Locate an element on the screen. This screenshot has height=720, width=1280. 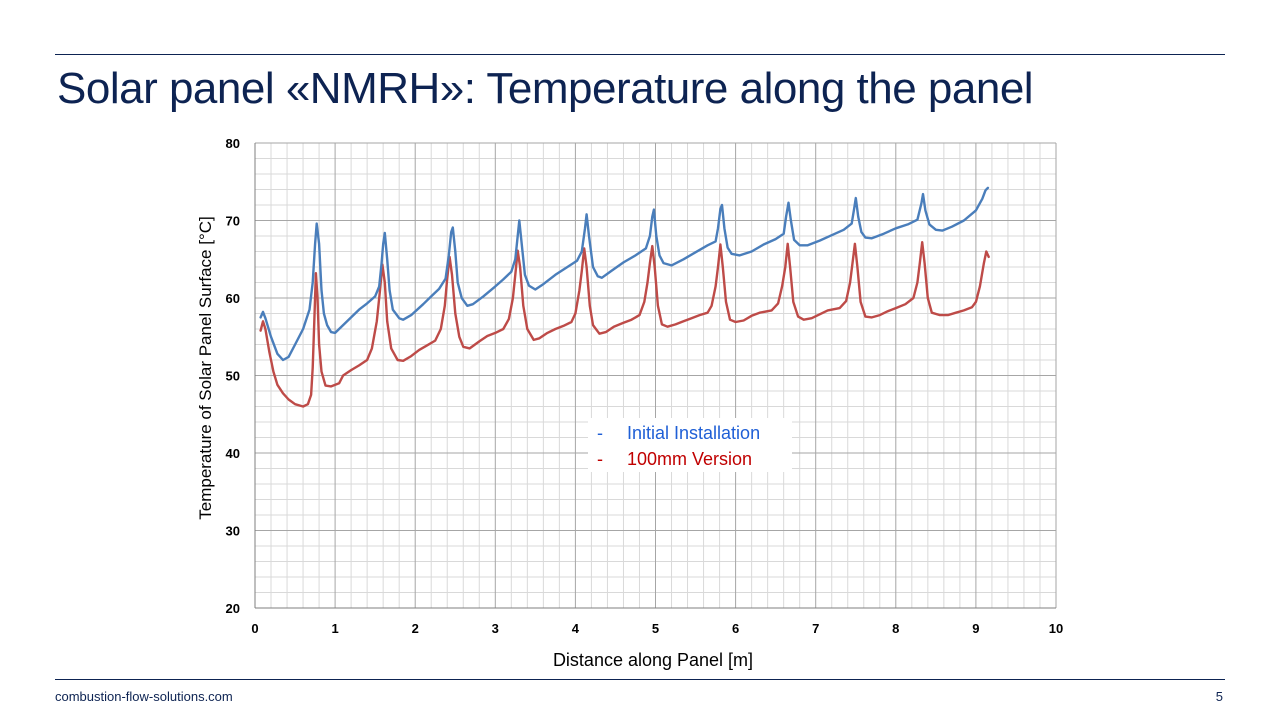
legend-marker-initial: - is located at coordinates (600, 433).